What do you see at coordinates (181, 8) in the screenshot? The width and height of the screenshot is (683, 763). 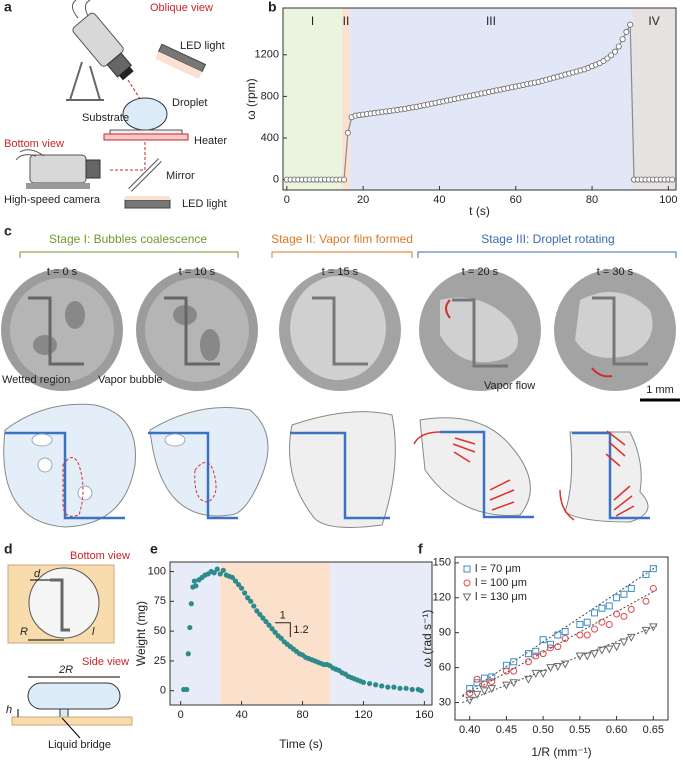 I see `label: Oblique view` at bounding box center [181, 8].